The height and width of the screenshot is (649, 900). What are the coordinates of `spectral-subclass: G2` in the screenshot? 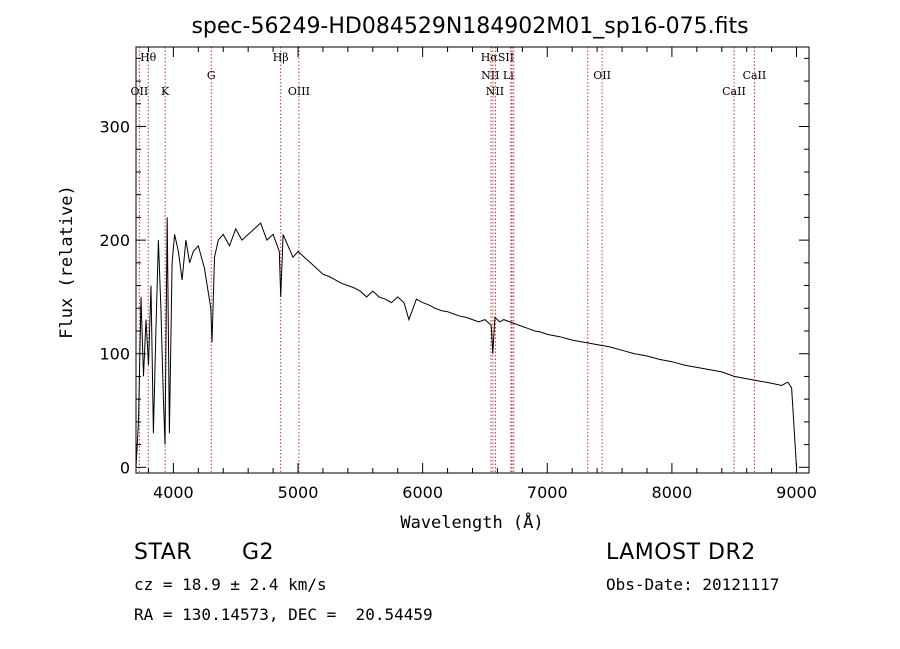 It's located at (258, 552).